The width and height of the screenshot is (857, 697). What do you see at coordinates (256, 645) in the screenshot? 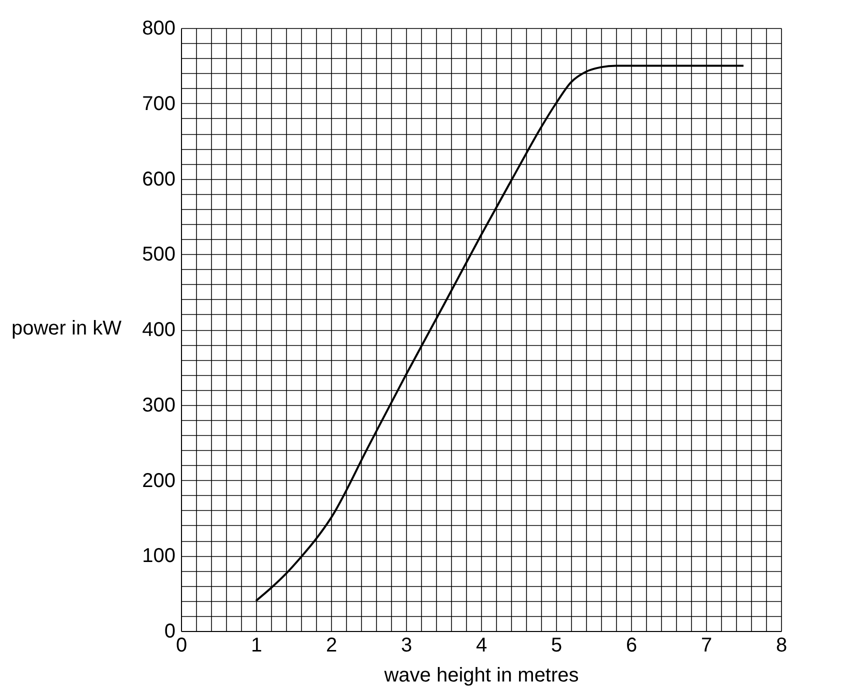
I see `x-tick-label: 1` at bounding box center [256, 645].